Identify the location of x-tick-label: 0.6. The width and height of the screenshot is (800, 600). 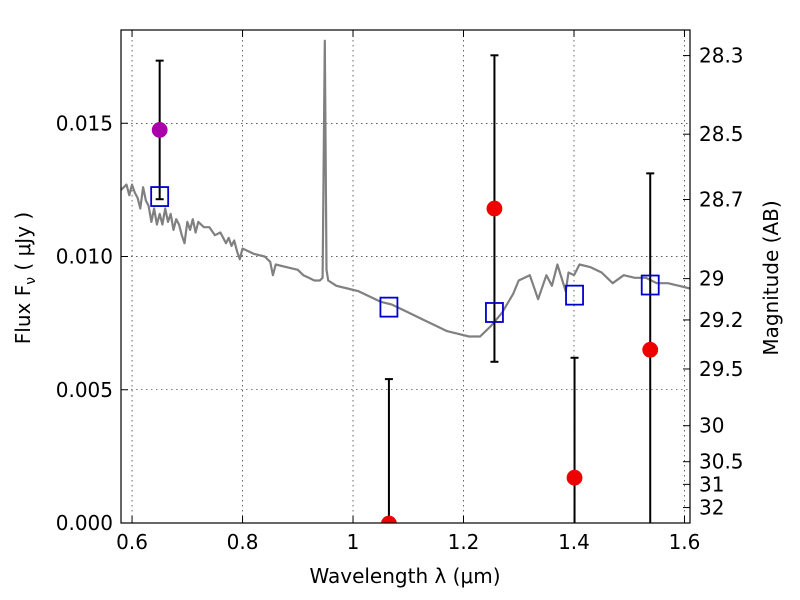
(132, 542).